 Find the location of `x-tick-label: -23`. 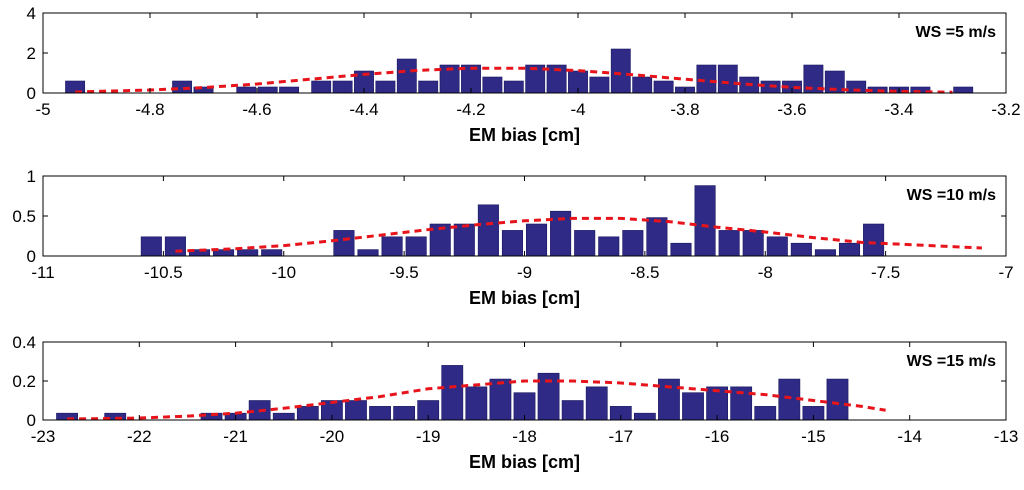

x-tick-label: -23 is located at coordinates (43, 436).